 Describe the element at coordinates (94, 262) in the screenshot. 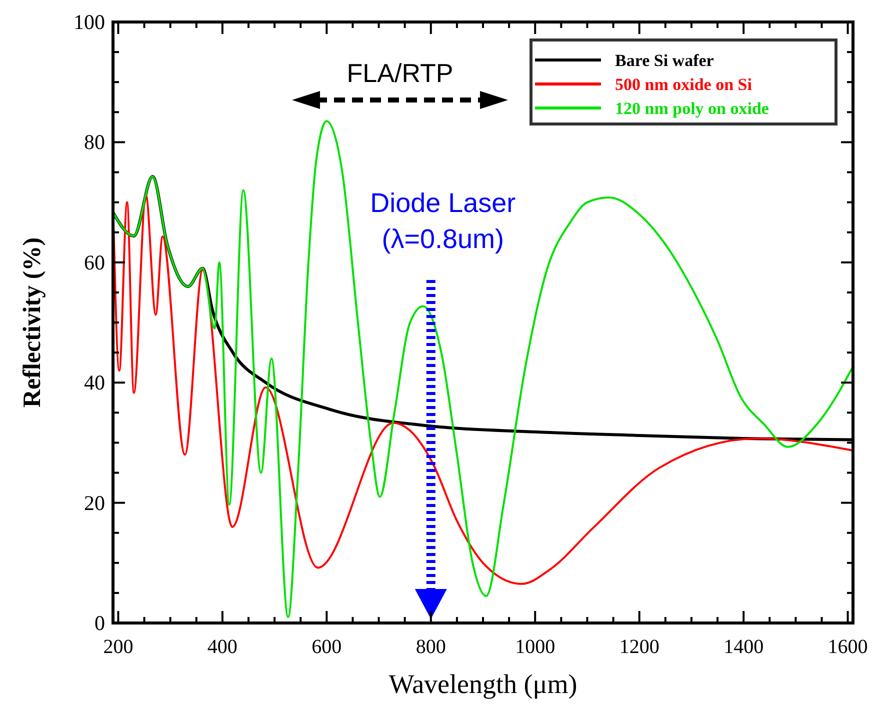

I see `y-tick-label: 60` at that location.